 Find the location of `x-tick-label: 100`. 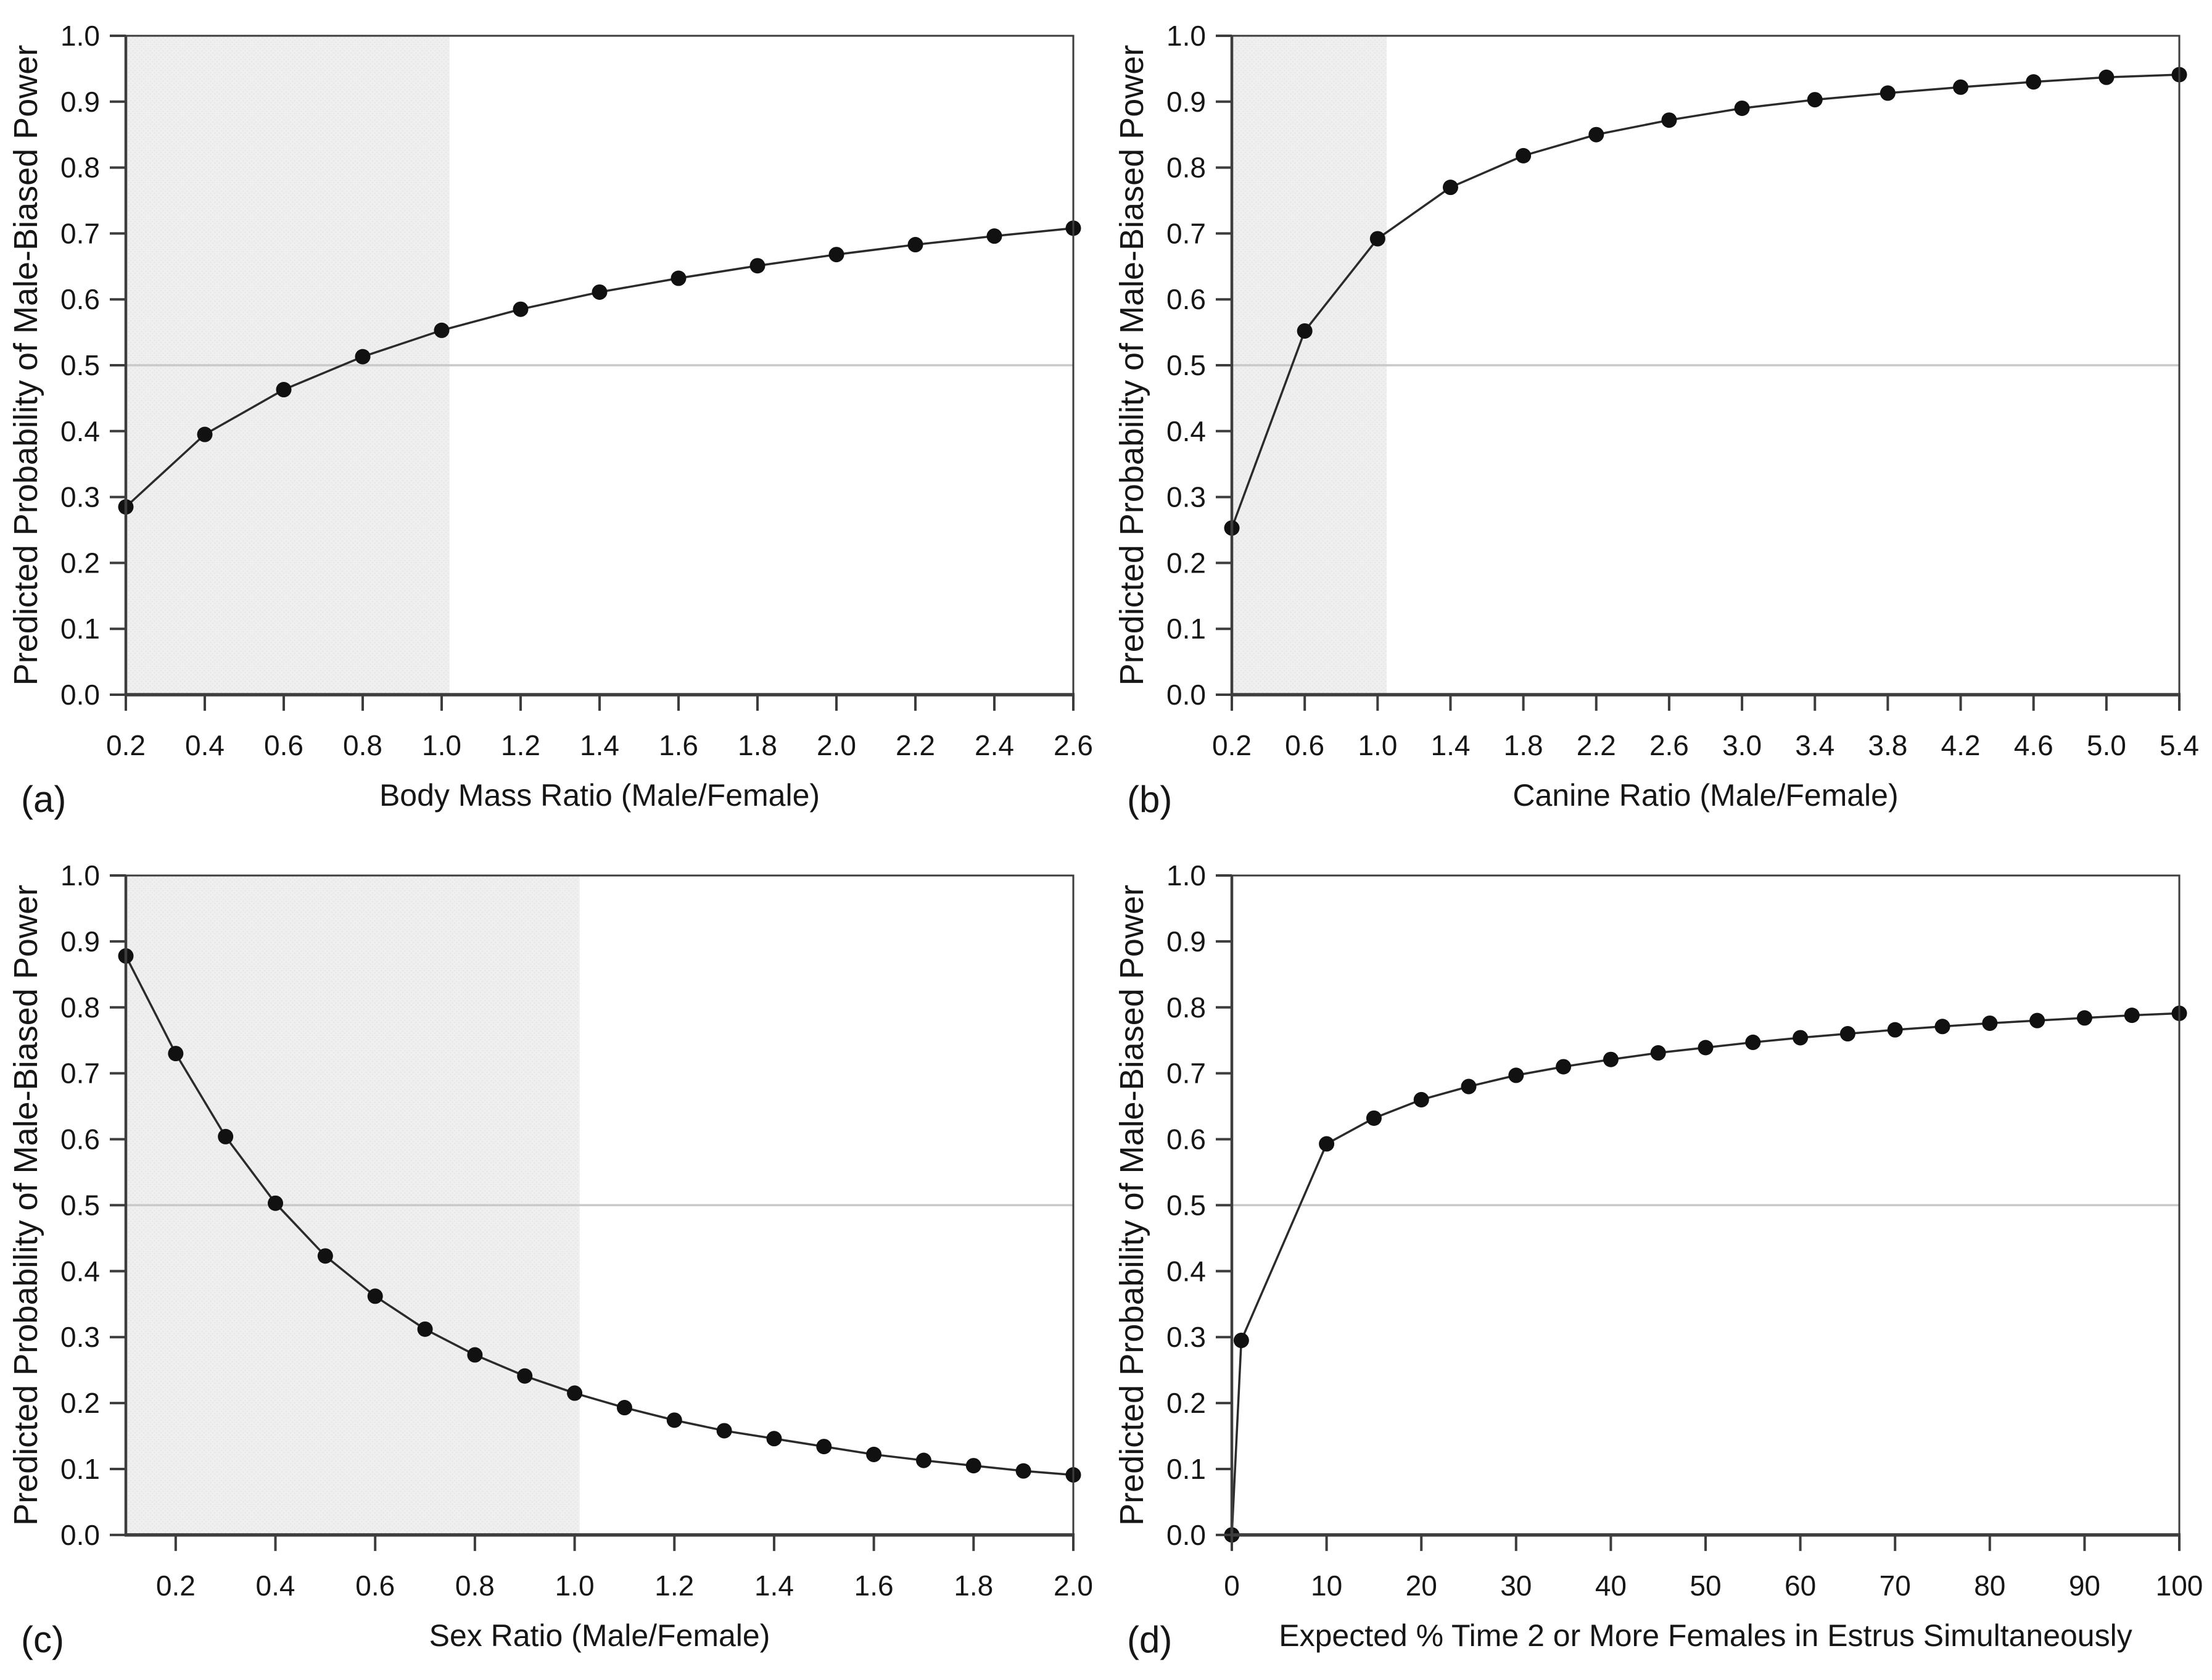

x-tick-label: 100 is located at coordinates (2179, 1586).